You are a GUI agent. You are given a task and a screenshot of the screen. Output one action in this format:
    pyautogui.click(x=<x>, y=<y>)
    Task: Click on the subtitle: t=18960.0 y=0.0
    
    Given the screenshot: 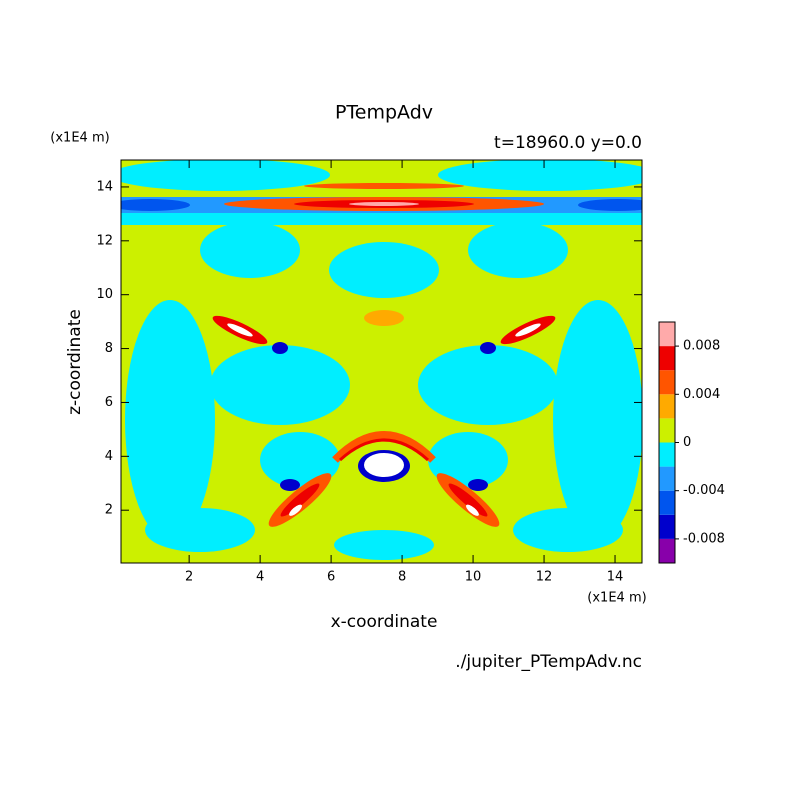 What is the action you would take?
    pyautogui.click(x=568, y=143)
    